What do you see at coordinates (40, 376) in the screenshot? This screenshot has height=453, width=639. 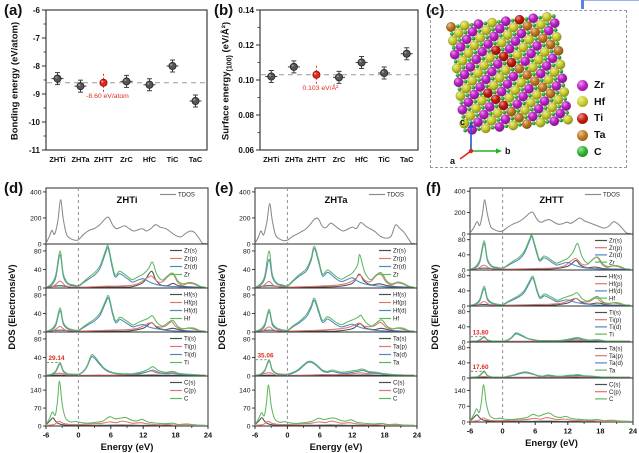 I see `y-tick-label: 0` at bounding box center [40, 376].